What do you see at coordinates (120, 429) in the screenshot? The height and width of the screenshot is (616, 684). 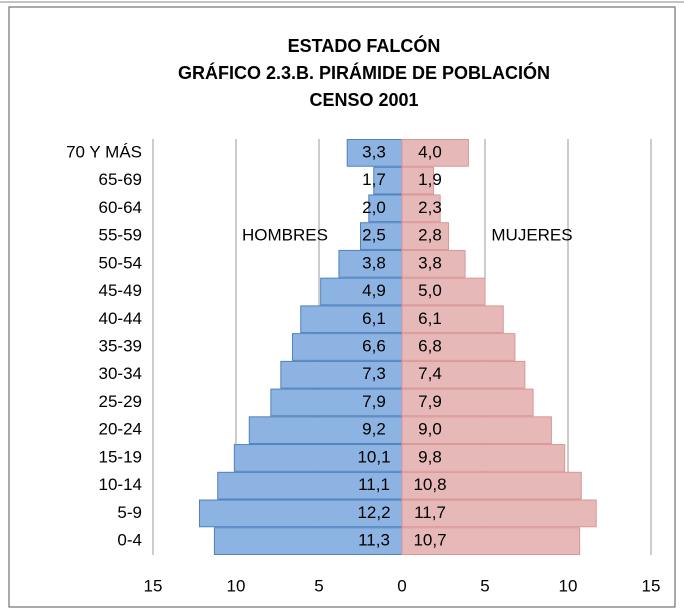 I see `y-tick-label: 20-24` at bounding box center [120, 429].